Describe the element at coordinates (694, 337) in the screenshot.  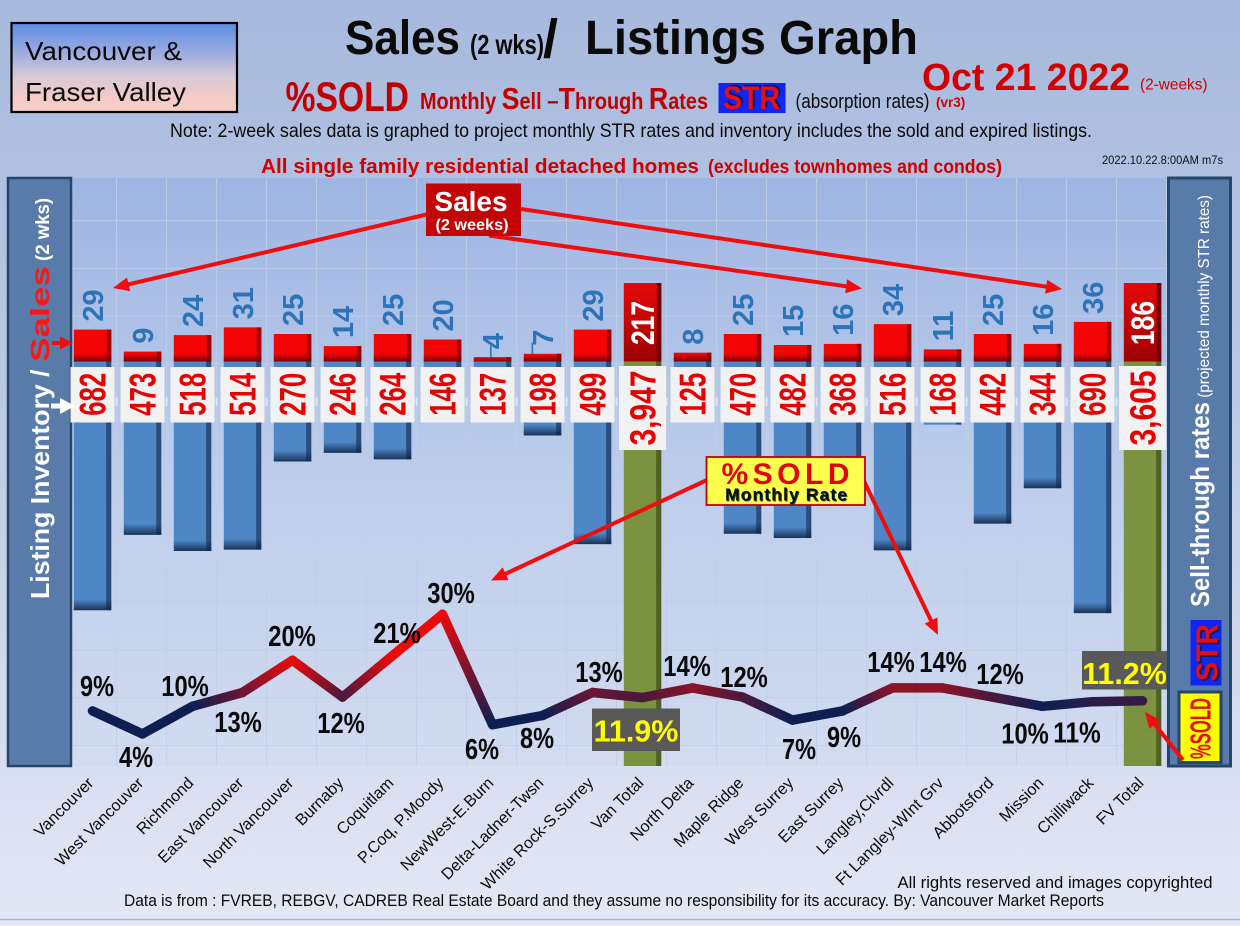
I see `svg-text: 8` at that location.